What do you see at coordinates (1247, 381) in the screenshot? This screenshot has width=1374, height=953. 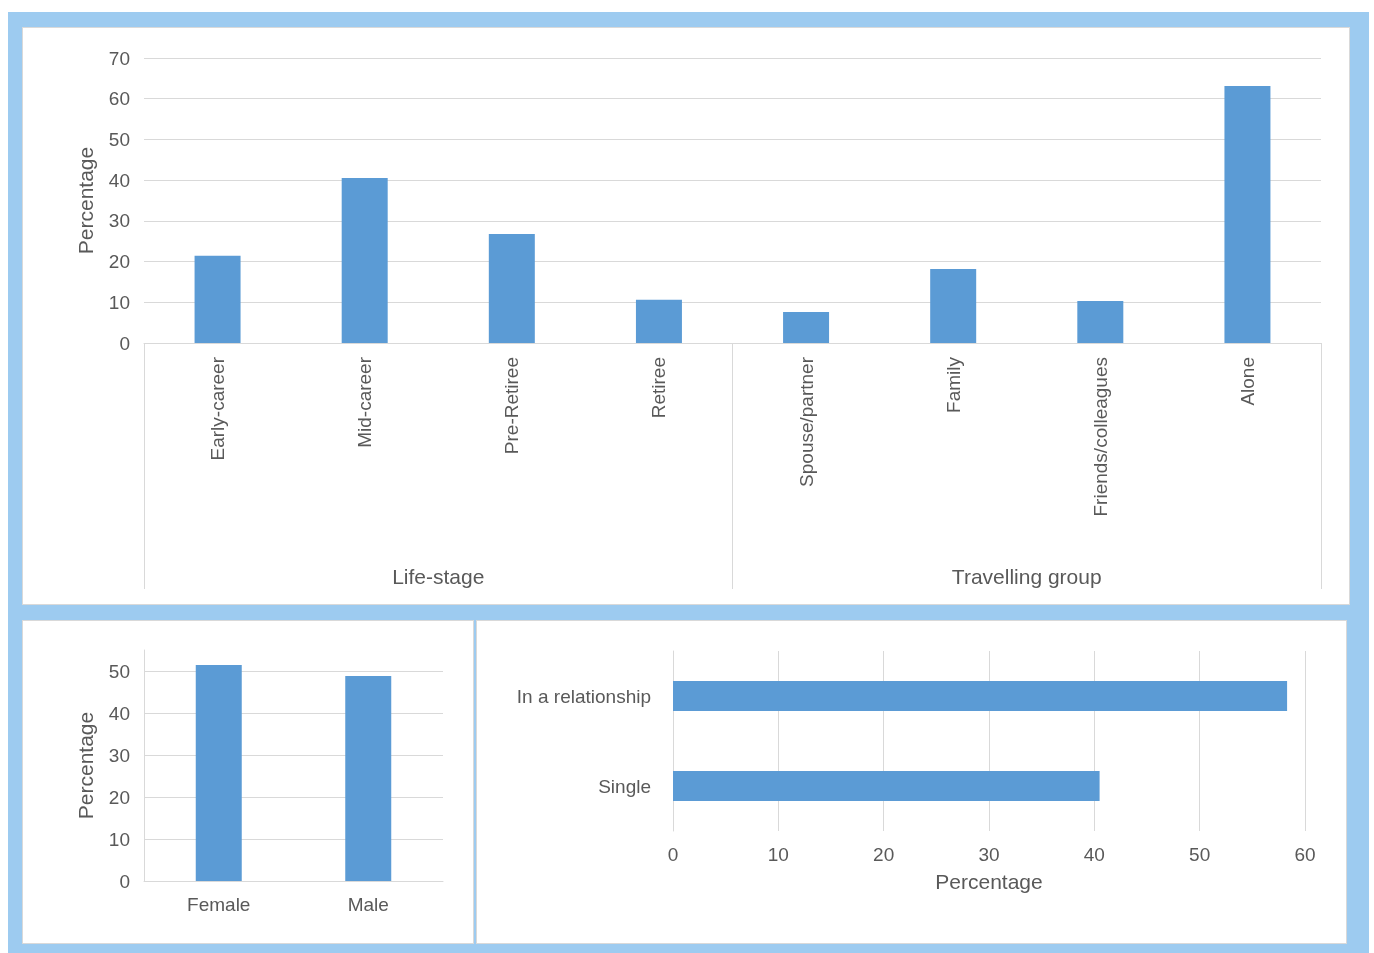 I see `x-tick-label: Alone` at bounding box center [1247, 381].